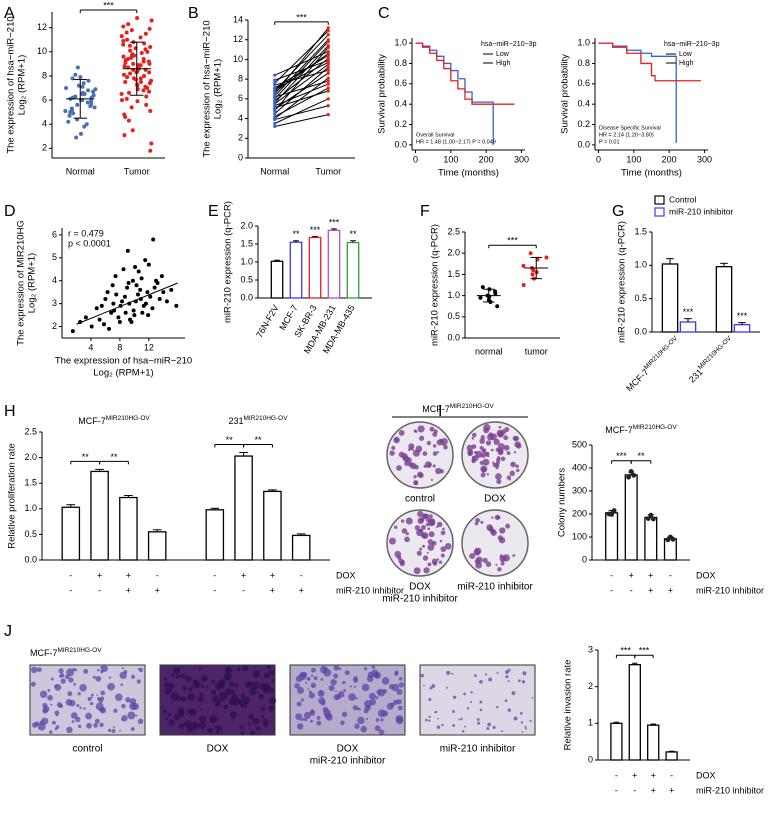  Describe the element at coordinates (238, 59) in the screenshot. I see `y-tick-label: 10` at that location.